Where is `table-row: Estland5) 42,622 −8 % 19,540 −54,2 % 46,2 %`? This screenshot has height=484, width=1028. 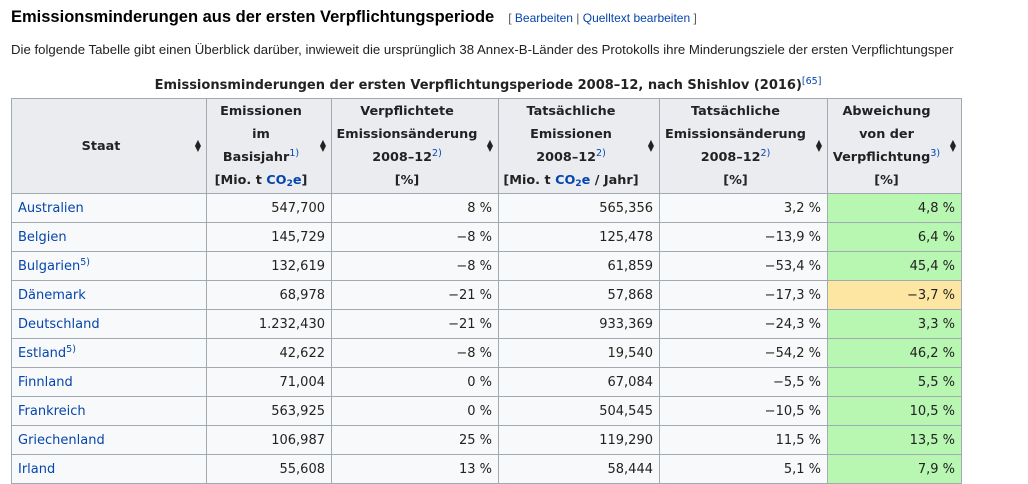 table-row: Estland5) 42,622 −8 % 19,540 −54,2 % 46,2 % is located at coordinates (486, 353).